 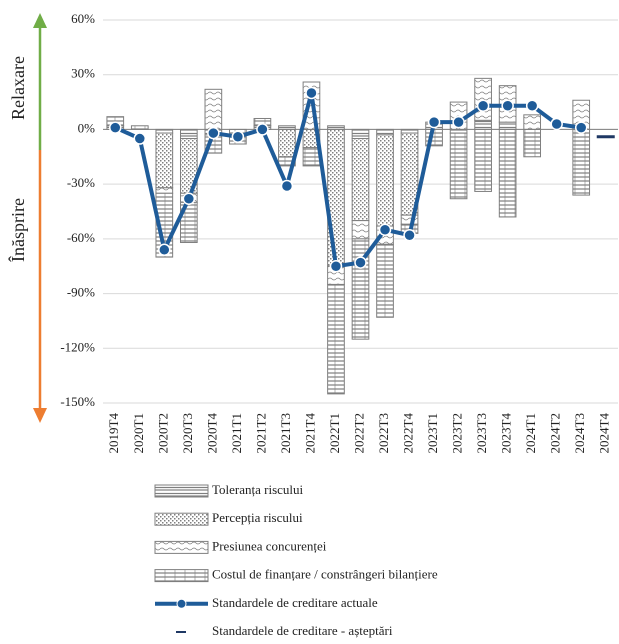 What do you see at coordinates (113, 433) in the screenshot?
I see `x-tick-label: 2019T4` at bounding box center [113, 433].